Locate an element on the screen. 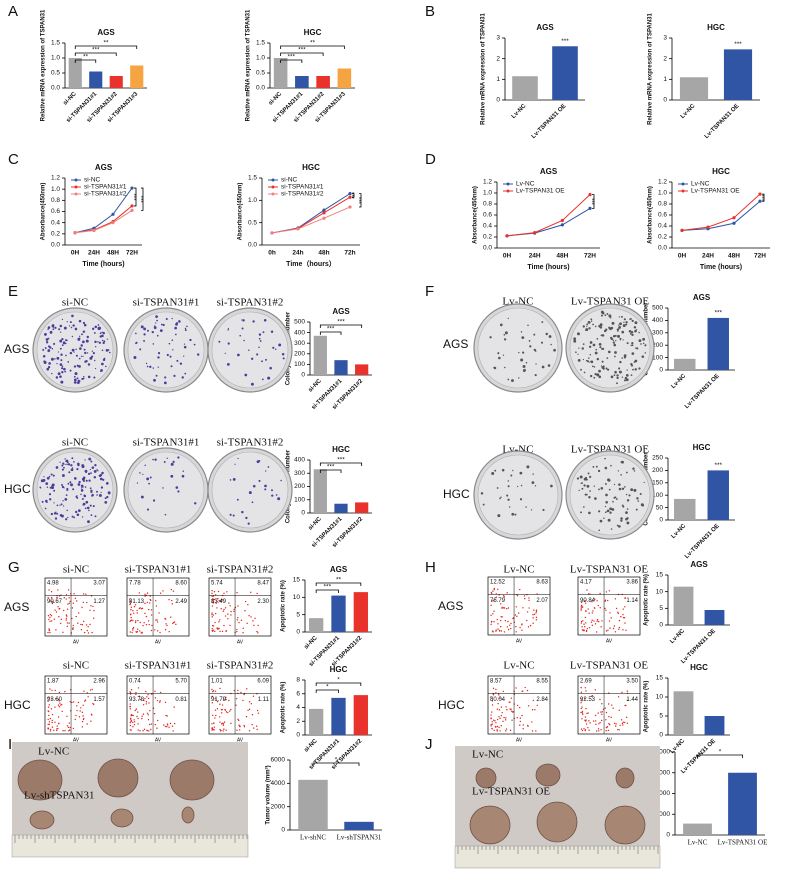 Image resolution: width=796 pixels, height=871 pixels. y-tick-label: 2000 is located at coordinates (663, 793).